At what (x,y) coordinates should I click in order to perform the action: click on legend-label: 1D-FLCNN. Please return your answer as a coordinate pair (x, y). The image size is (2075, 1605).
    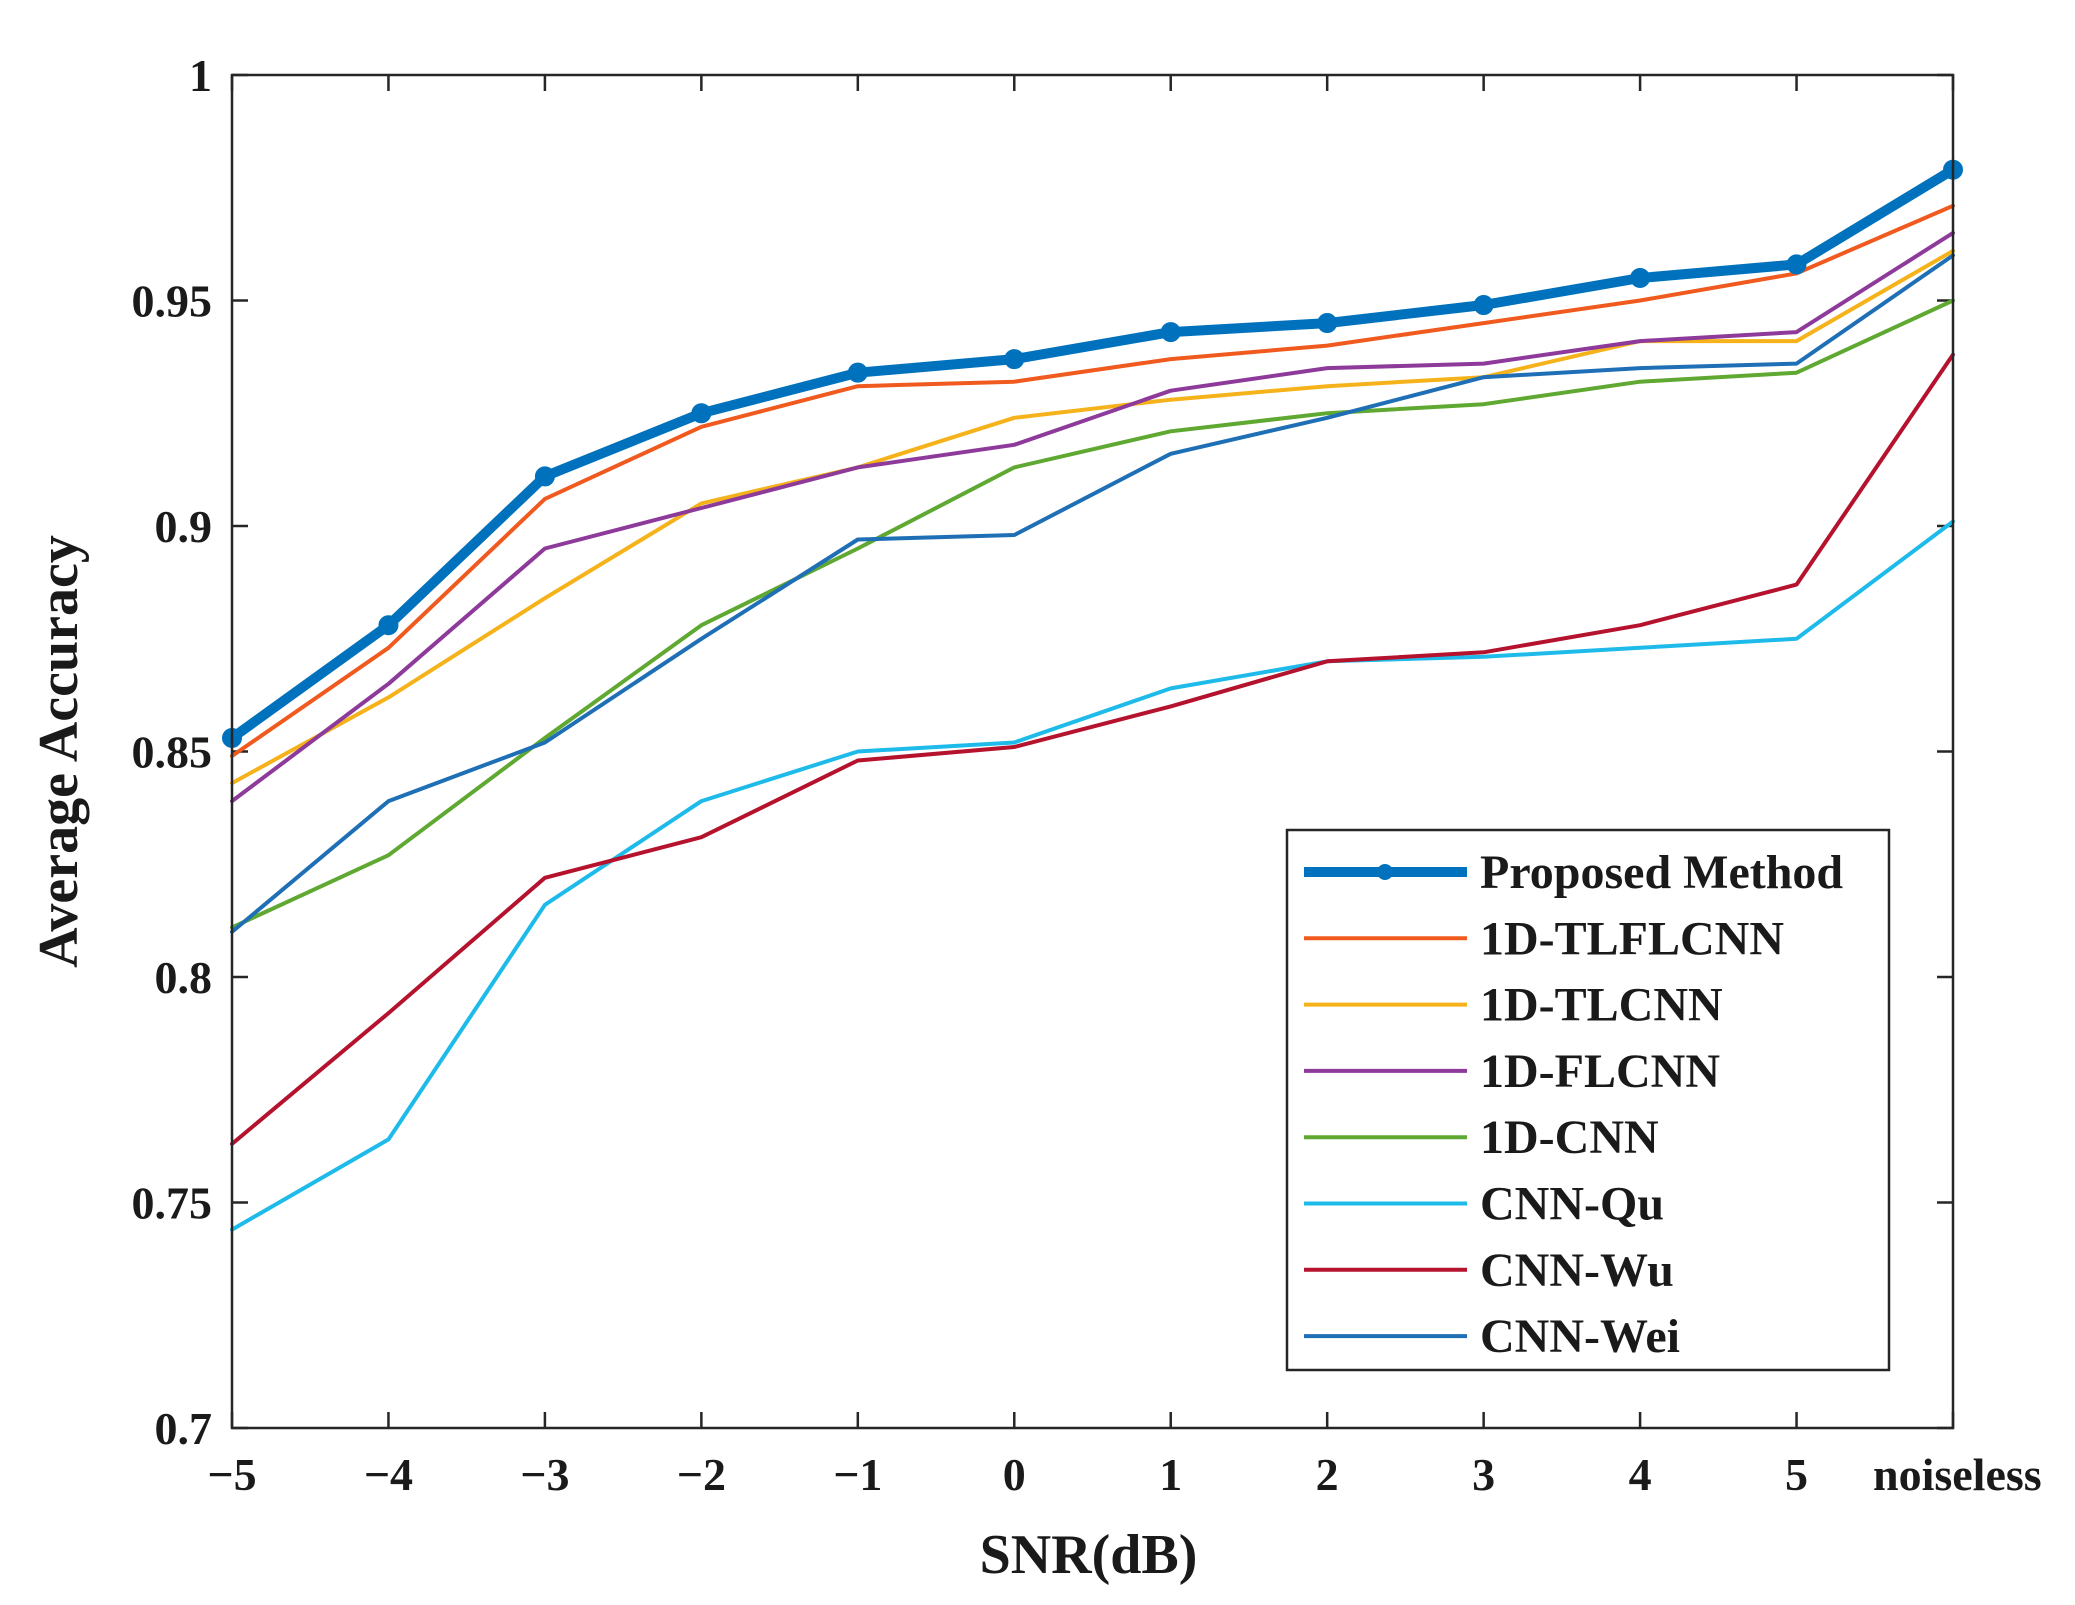
    Looking at the image, I should click on (1600, 1071).